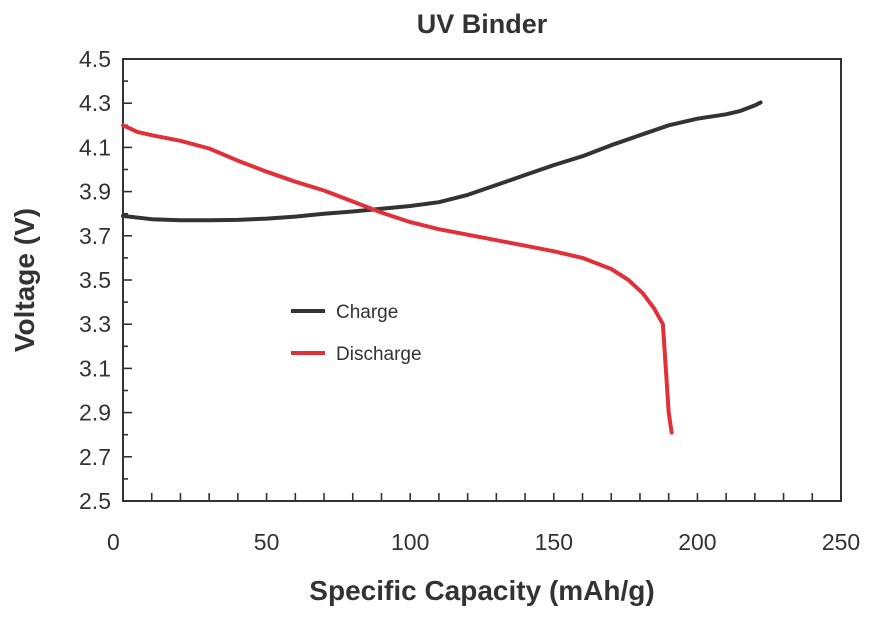 The height and width of the screenshot is (618, 881). What do you see at coordinates (481, 590) in the screenshot?
I see `x-axis-label: Specific Capacity (mAh/g)` at bounding box center [481, 590].